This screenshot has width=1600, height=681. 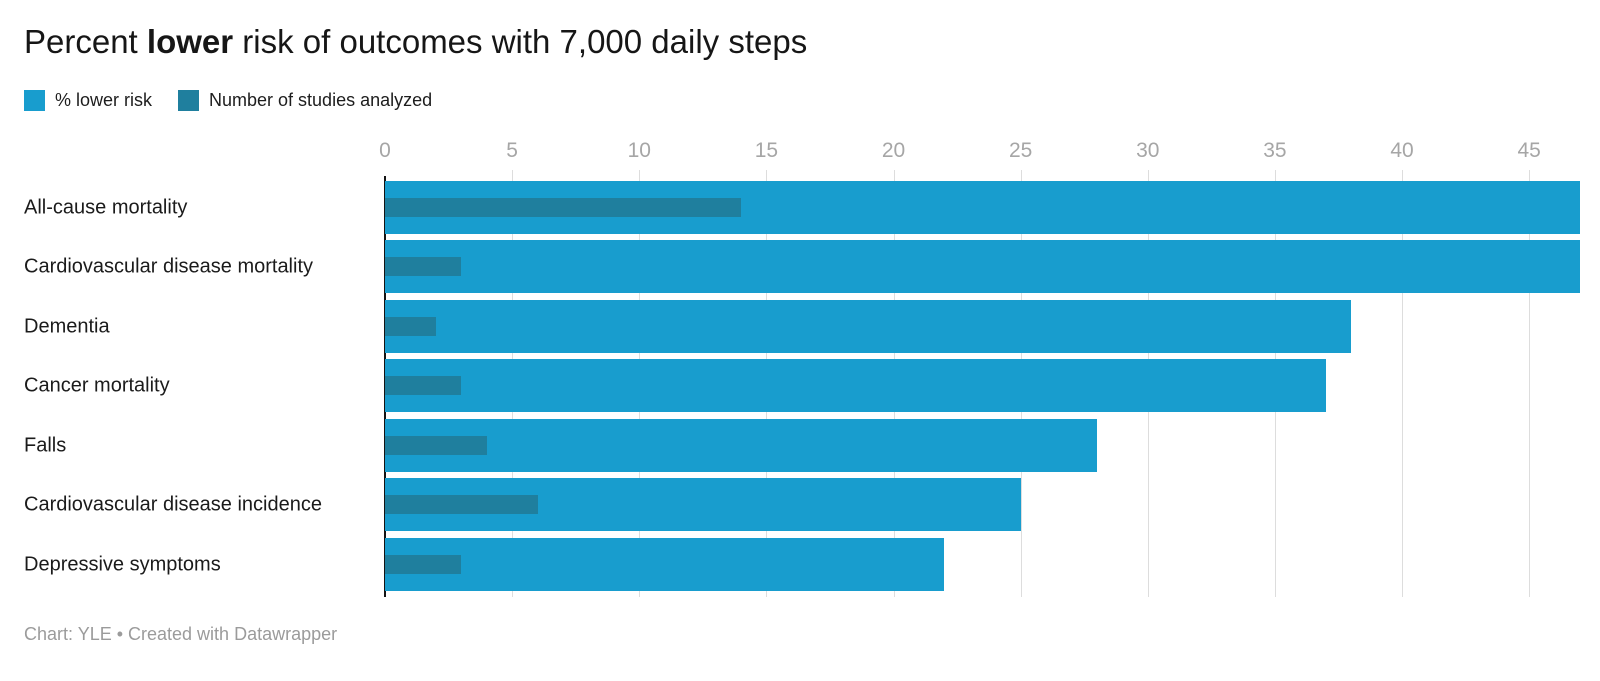 What do you see at coordinates (1020, 150) in the screenshot?
I see `x-tick-label: 25` at bounding box center [1020, 150].